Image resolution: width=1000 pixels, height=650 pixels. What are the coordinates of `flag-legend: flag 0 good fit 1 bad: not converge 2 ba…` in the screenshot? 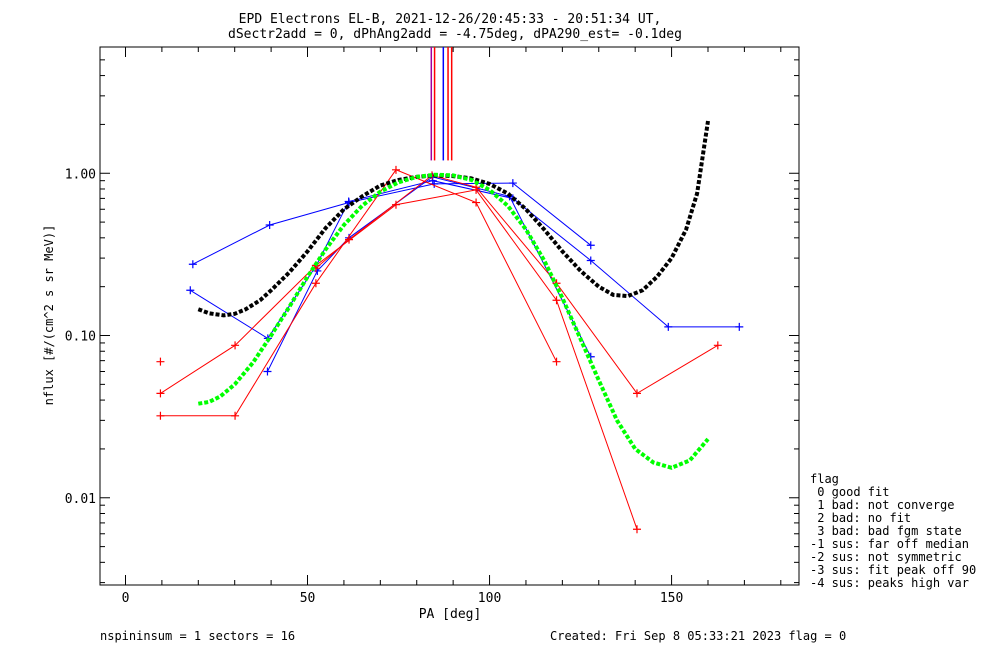 It's located at (893, 531).